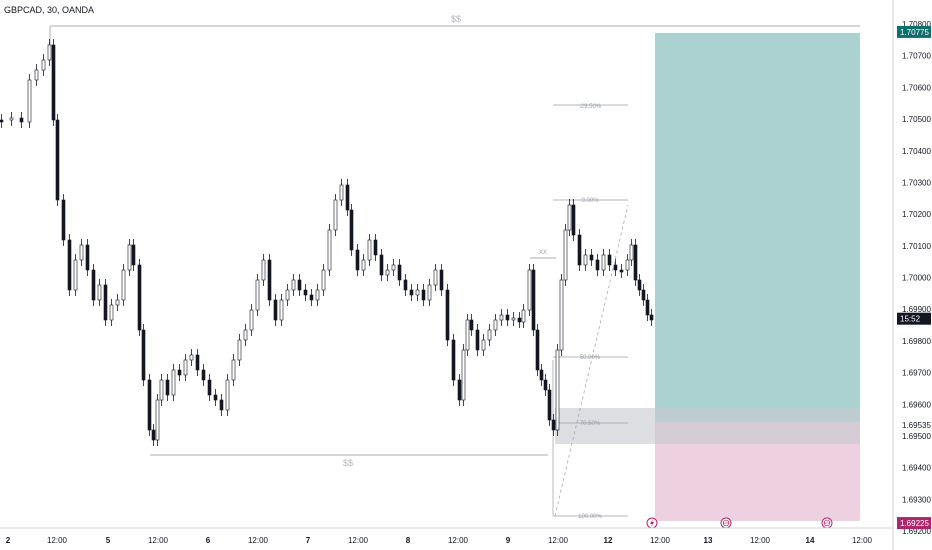 The height and width of the screenshot is (550, 932). What do you see at coordinates (707, 426) in the screenshot?
I see `order-block-zone` at bounding box center [707, 426].